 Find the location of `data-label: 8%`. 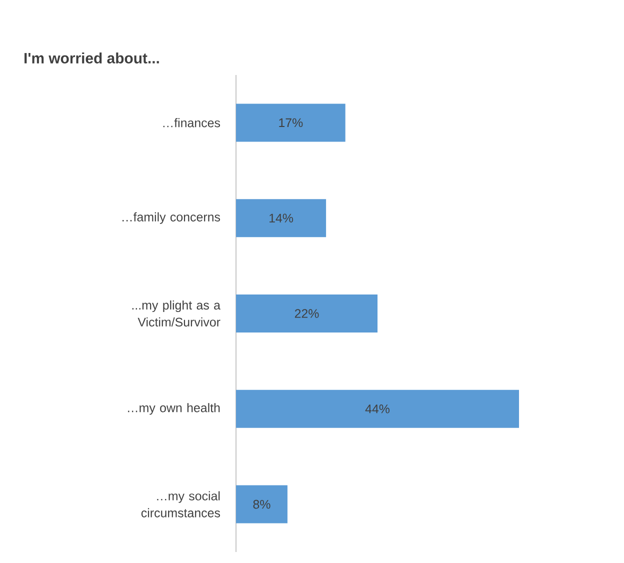

data-label: 8% is located at coordinates (261, 504).